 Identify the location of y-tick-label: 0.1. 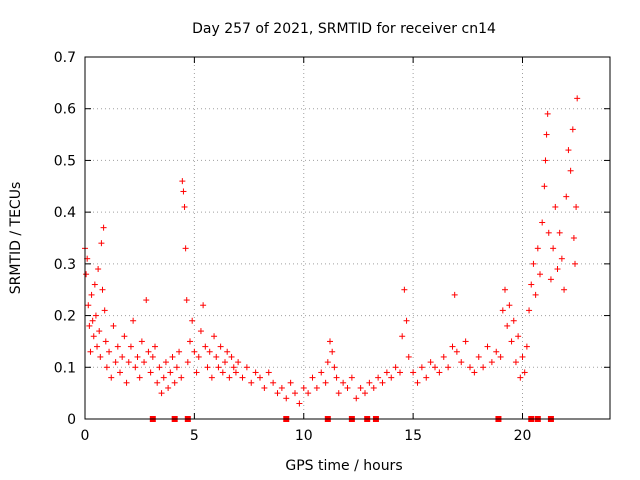
(65, 368).